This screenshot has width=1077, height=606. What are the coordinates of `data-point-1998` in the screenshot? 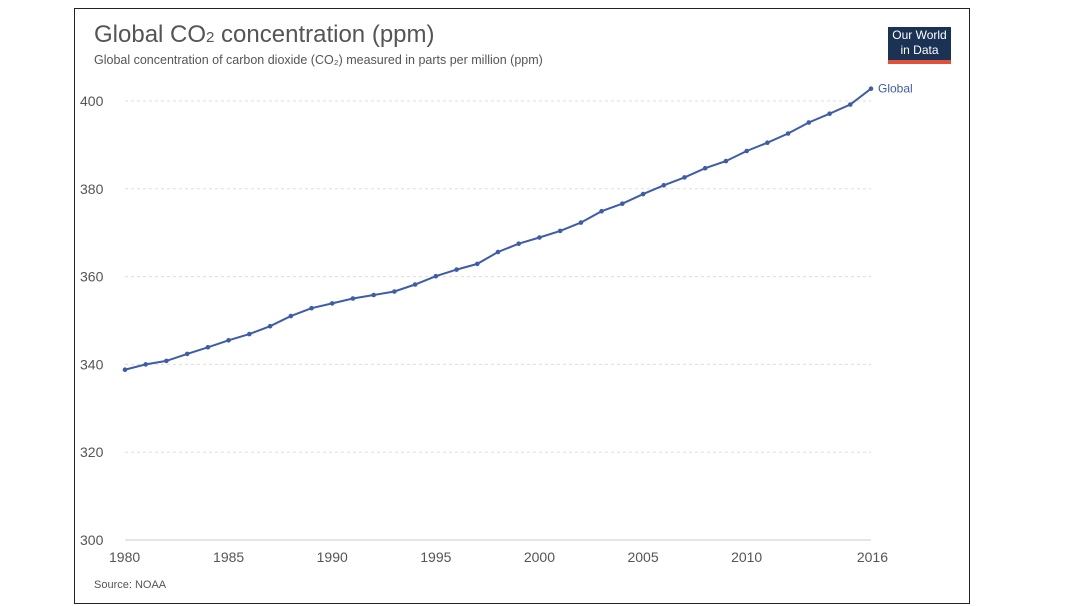 It's located at (498, 252).